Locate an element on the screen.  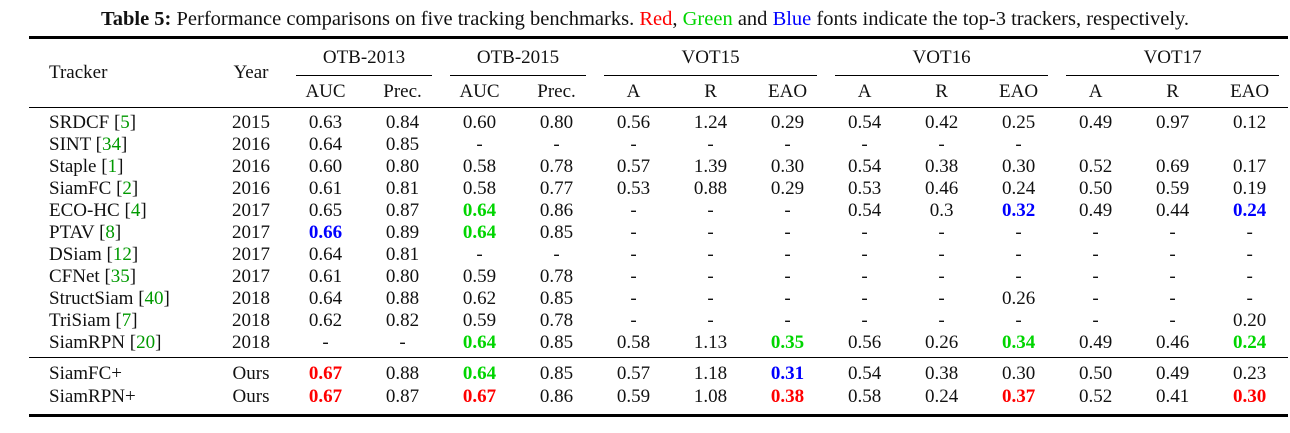
metric-cell: 0.49 is located at coordinates (1095, 210).